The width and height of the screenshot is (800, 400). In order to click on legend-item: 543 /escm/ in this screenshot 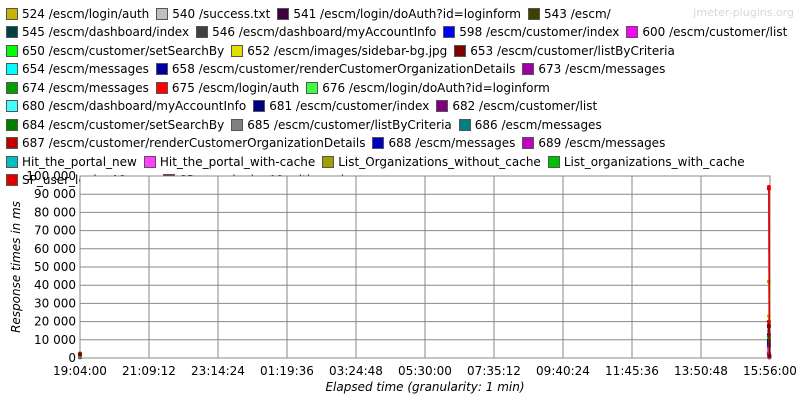, I will do `click(569, 14)`.